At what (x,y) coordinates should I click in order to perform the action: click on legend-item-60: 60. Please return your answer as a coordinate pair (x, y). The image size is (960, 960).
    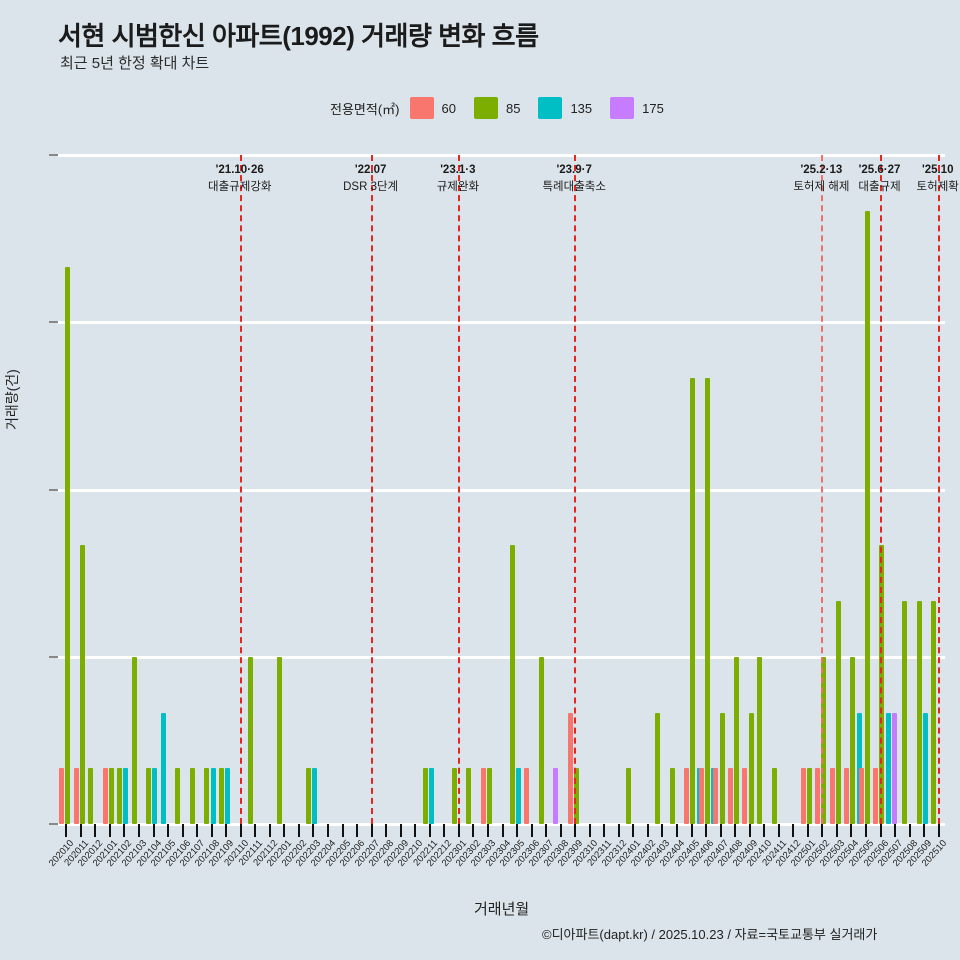
    Looking at the image, I should click on (439, 108).